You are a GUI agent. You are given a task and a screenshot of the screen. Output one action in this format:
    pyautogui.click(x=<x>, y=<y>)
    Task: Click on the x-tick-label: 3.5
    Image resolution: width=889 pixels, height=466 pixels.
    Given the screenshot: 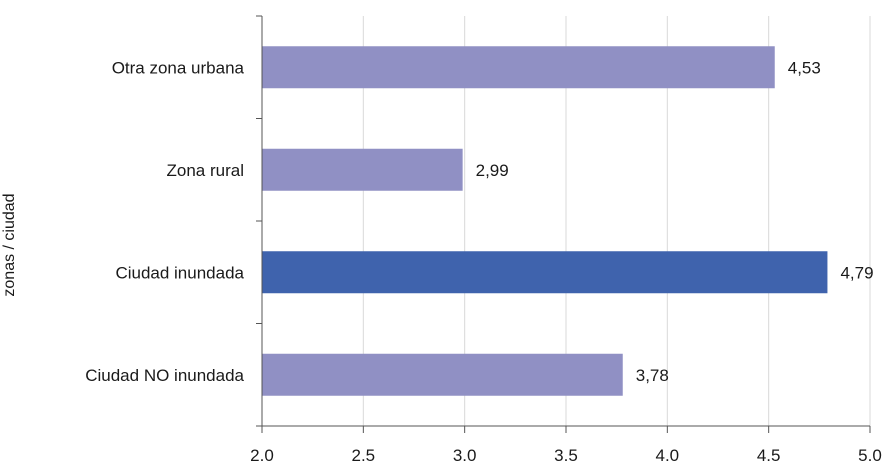 What is the action you would take?
    pyautogui.click(x=566, y=455)
    